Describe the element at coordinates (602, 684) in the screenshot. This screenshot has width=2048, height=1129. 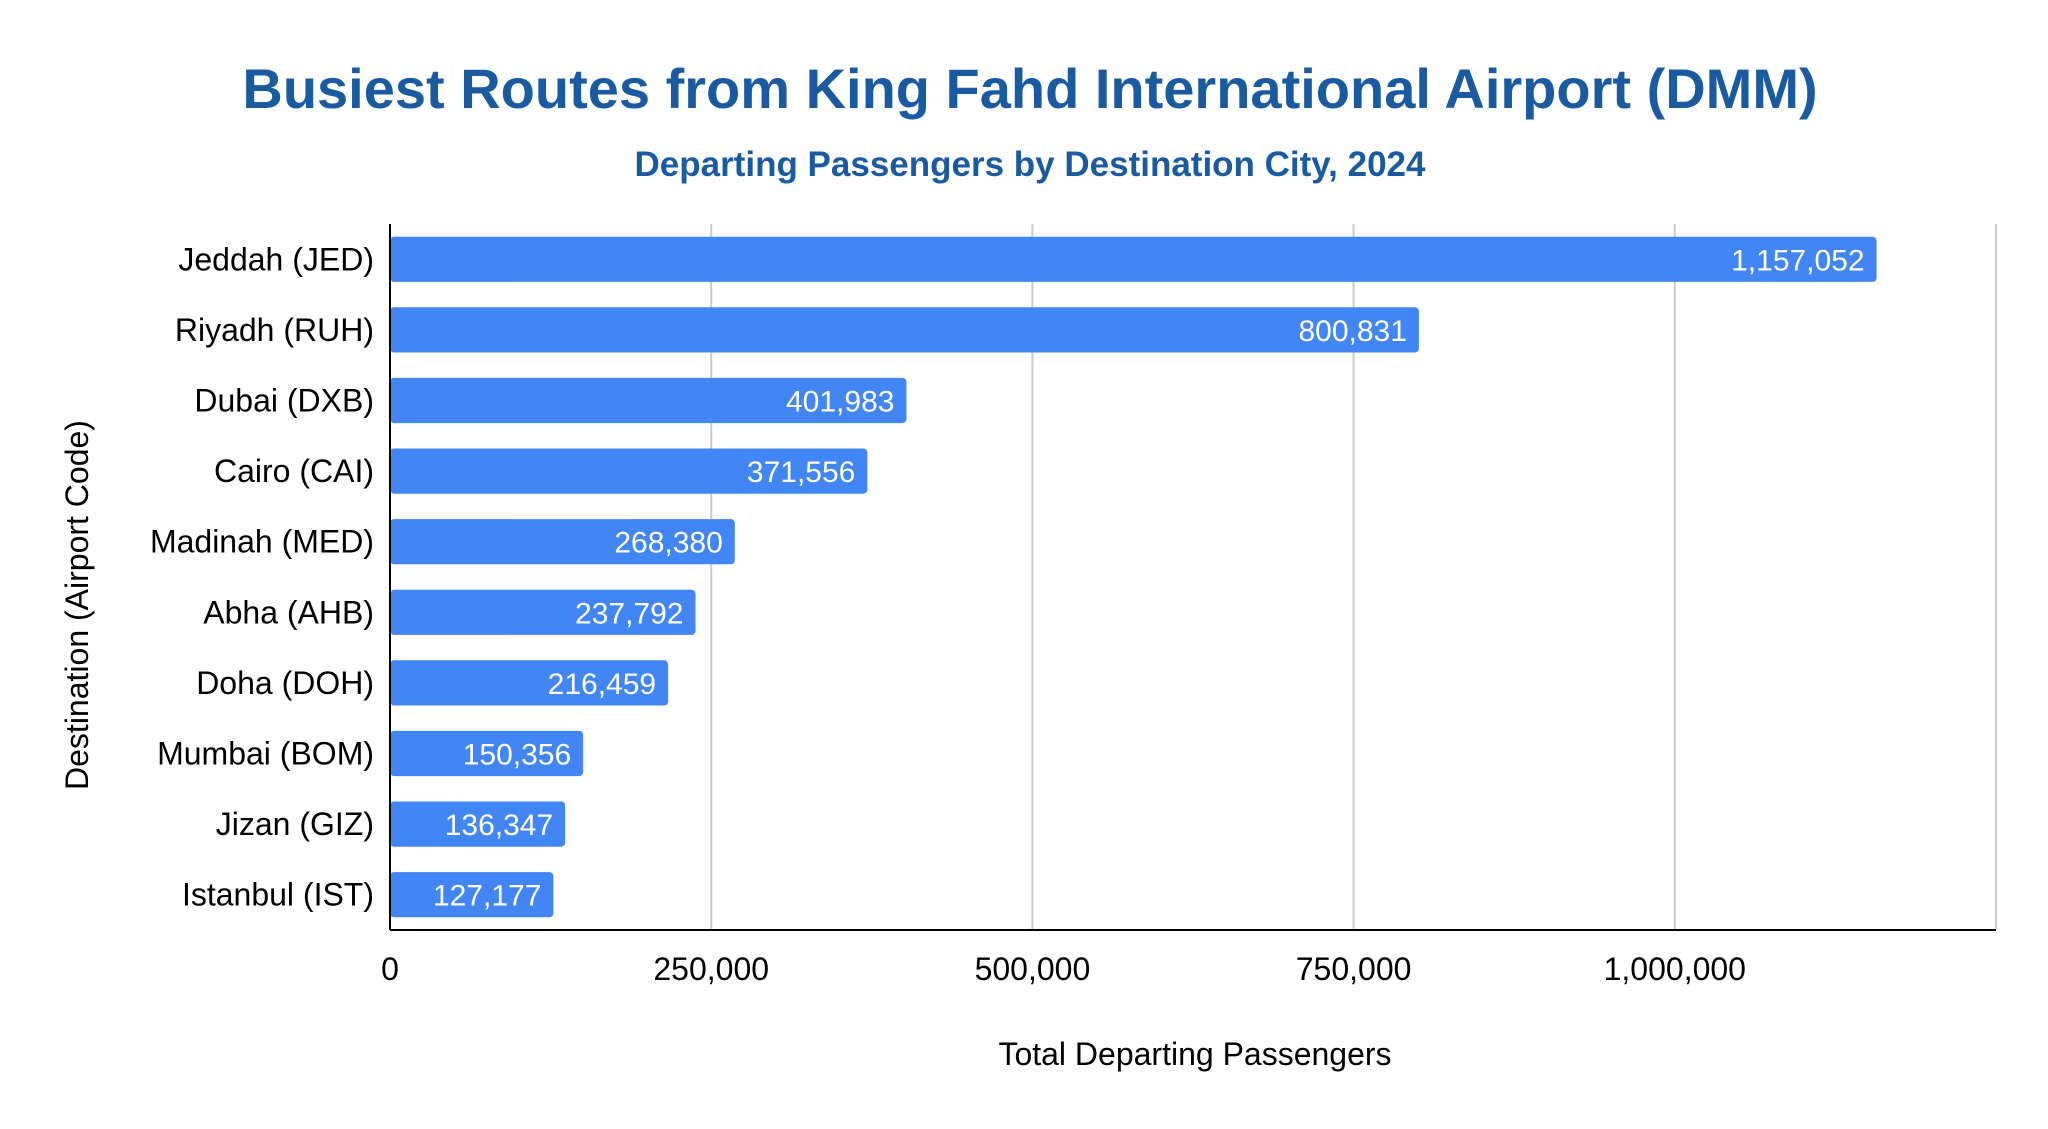
I see `data-label: 216,459` at that location.